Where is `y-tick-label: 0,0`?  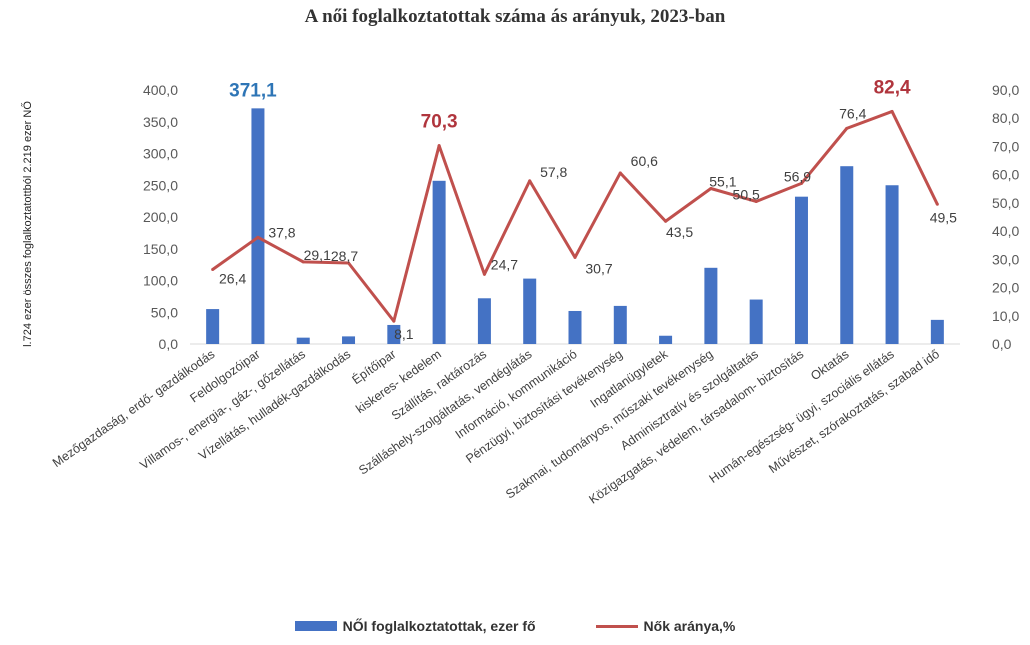 y-tick-label: 0,0 is located at coordinates (169, 344).